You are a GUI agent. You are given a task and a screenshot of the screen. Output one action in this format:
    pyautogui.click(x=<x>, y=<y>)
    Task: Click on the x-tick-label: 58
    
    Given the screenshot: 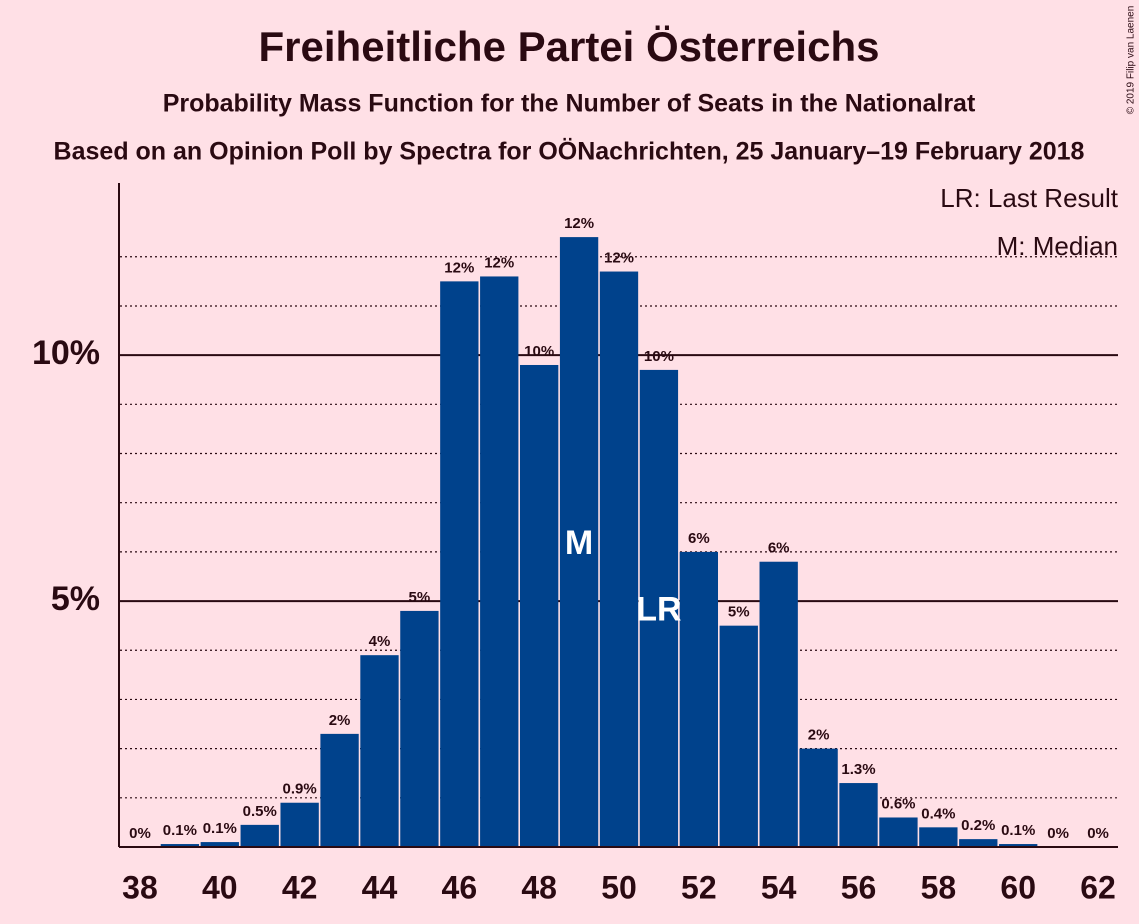 What is the action you would take?
    pyautogui.click(x=939, y=887)
    